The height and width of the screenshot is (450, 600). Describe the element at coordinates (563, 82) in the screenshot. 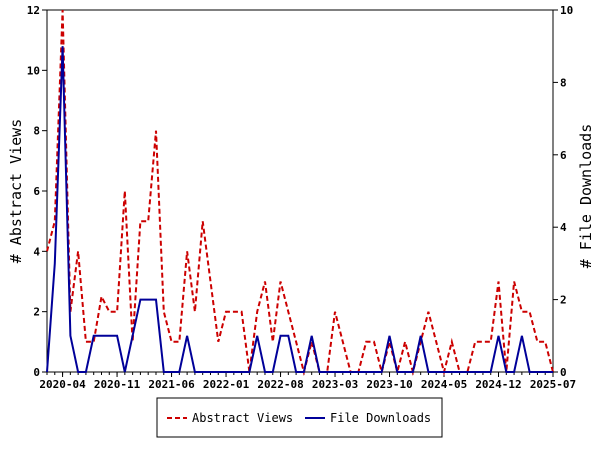

I see `right-tick-label: 8` at that location.